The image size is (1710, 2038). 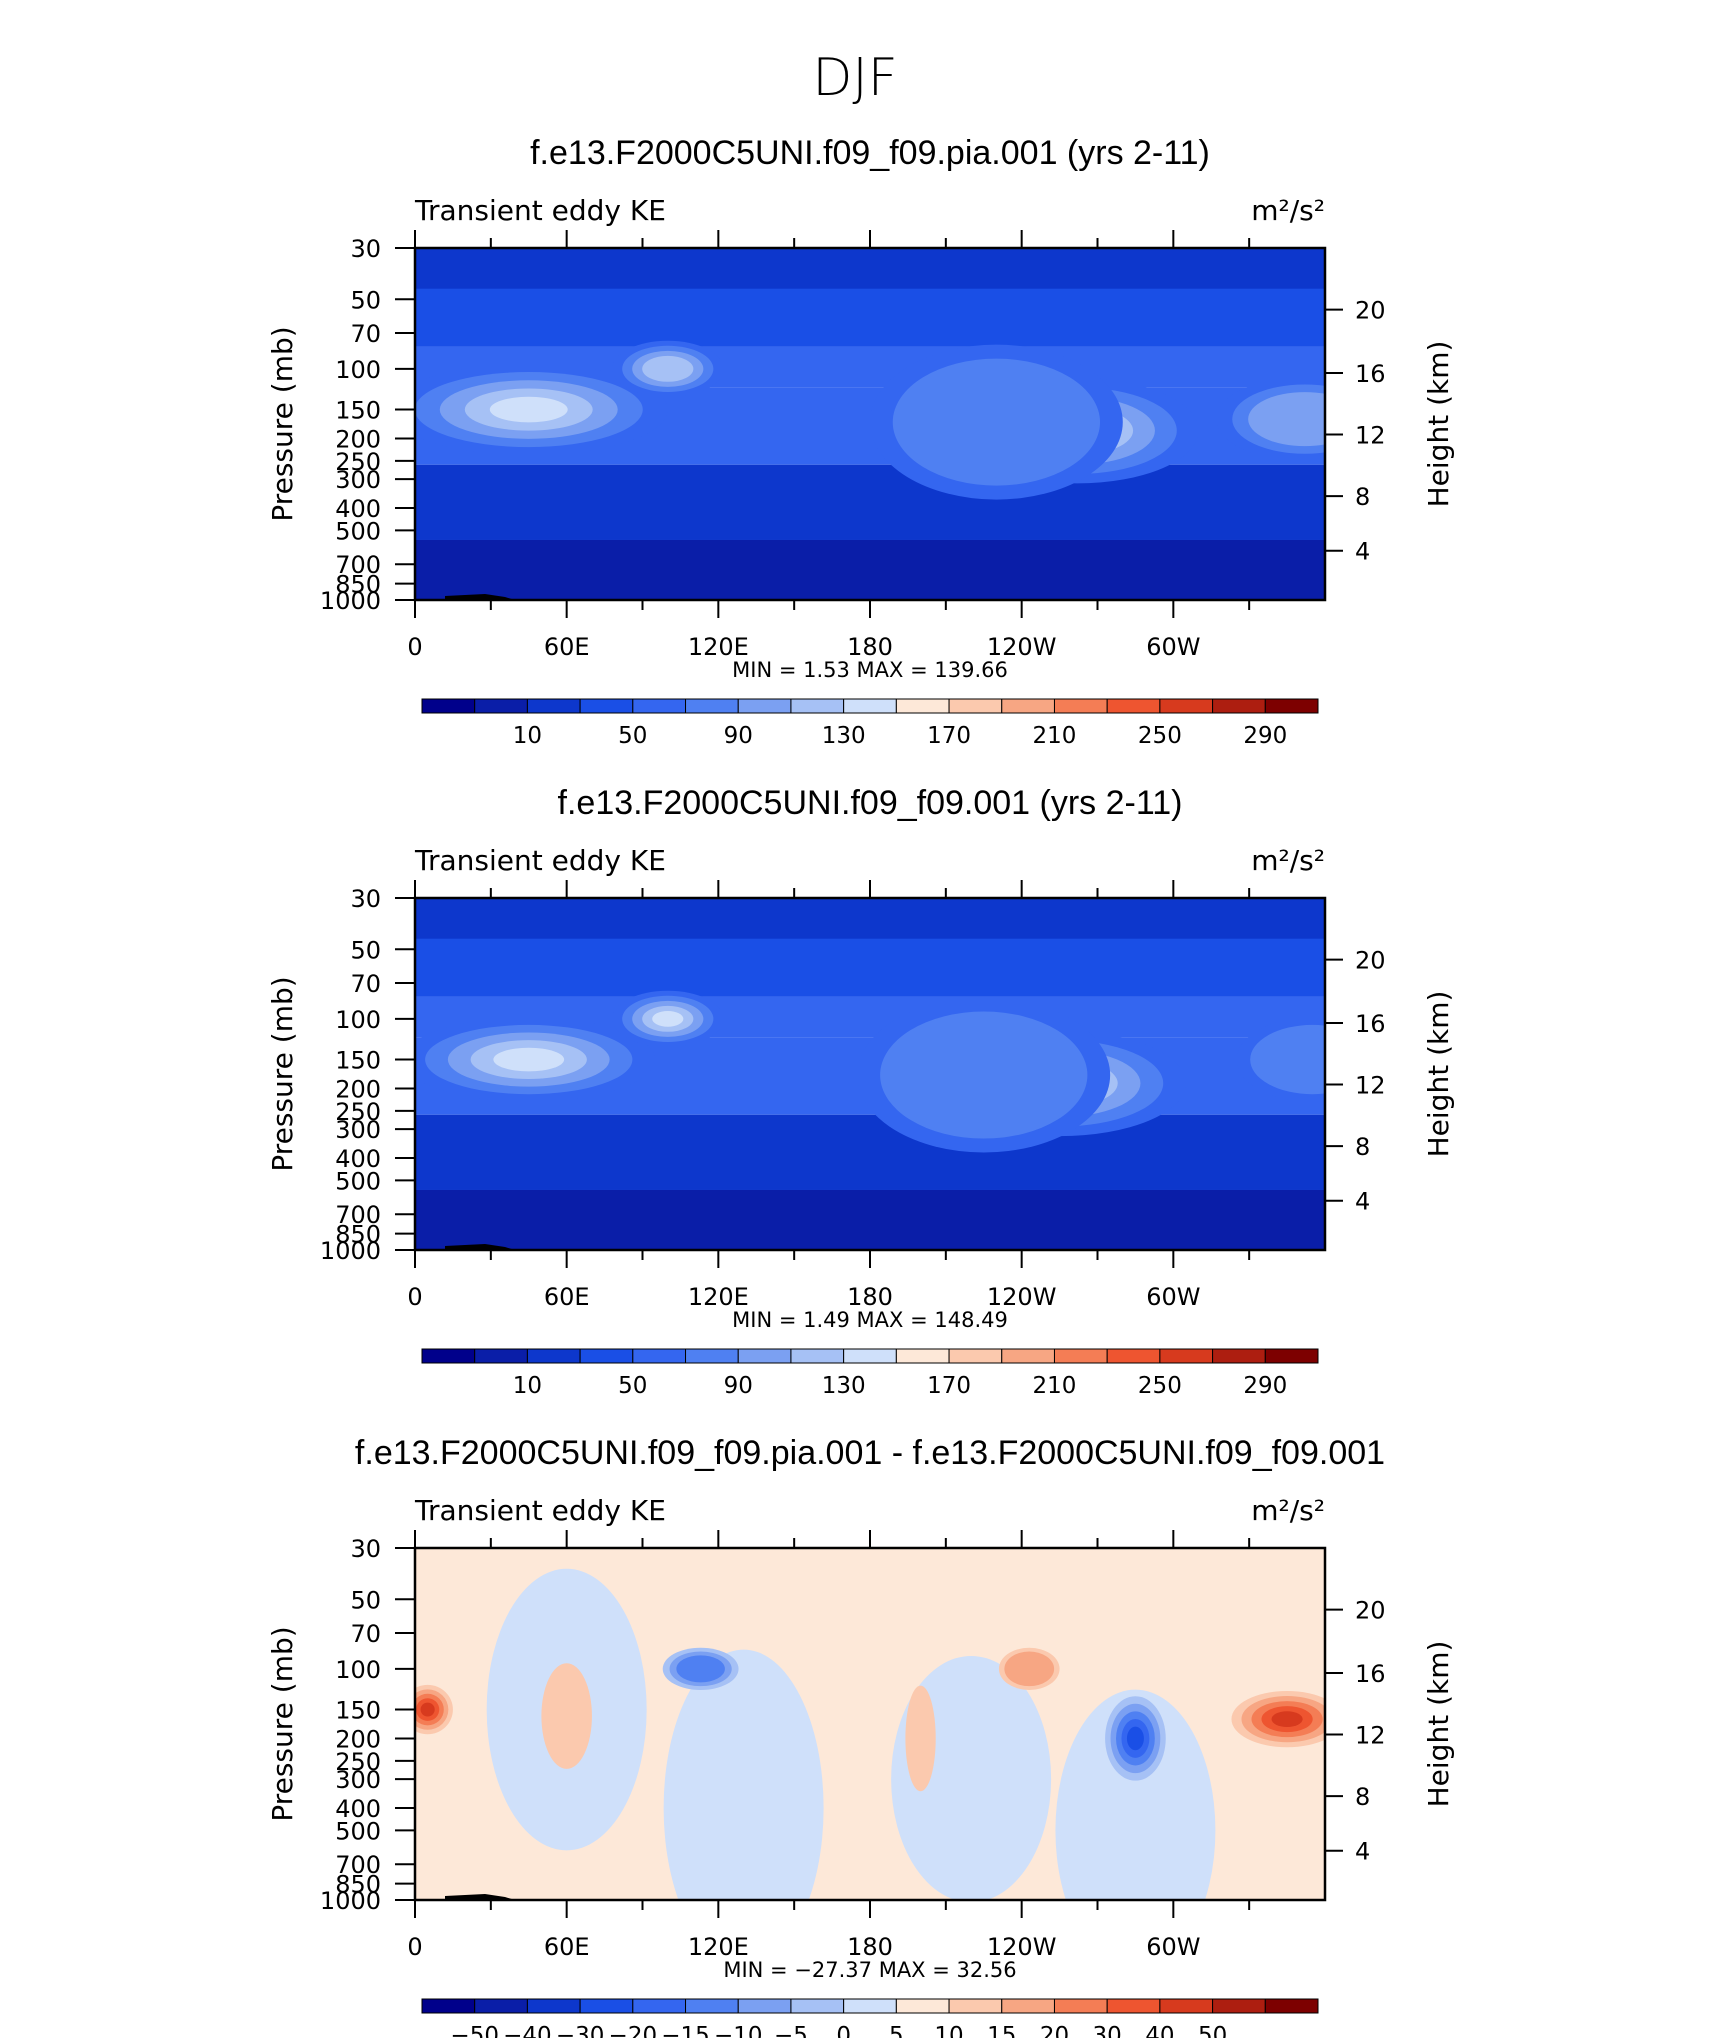 I want to click on y-tick-label: 30, so click(x=365, y=249).